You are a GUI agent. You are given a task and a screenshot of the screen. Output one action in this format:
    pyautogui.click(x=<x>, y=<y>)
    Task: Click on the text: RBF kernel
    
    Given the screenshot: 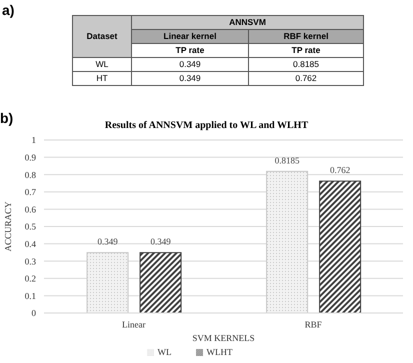 What is the action you would take?
    pyautogui.click(x=306, y=37)
    